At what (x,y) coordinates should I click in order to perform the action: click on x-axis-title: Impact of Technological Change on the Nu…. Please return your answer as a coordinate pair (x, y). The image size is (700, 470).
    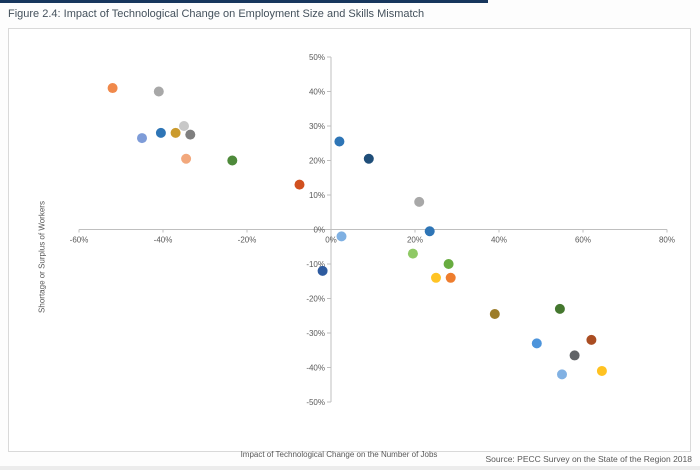
    Looking at the image, I should click on (339, 454).